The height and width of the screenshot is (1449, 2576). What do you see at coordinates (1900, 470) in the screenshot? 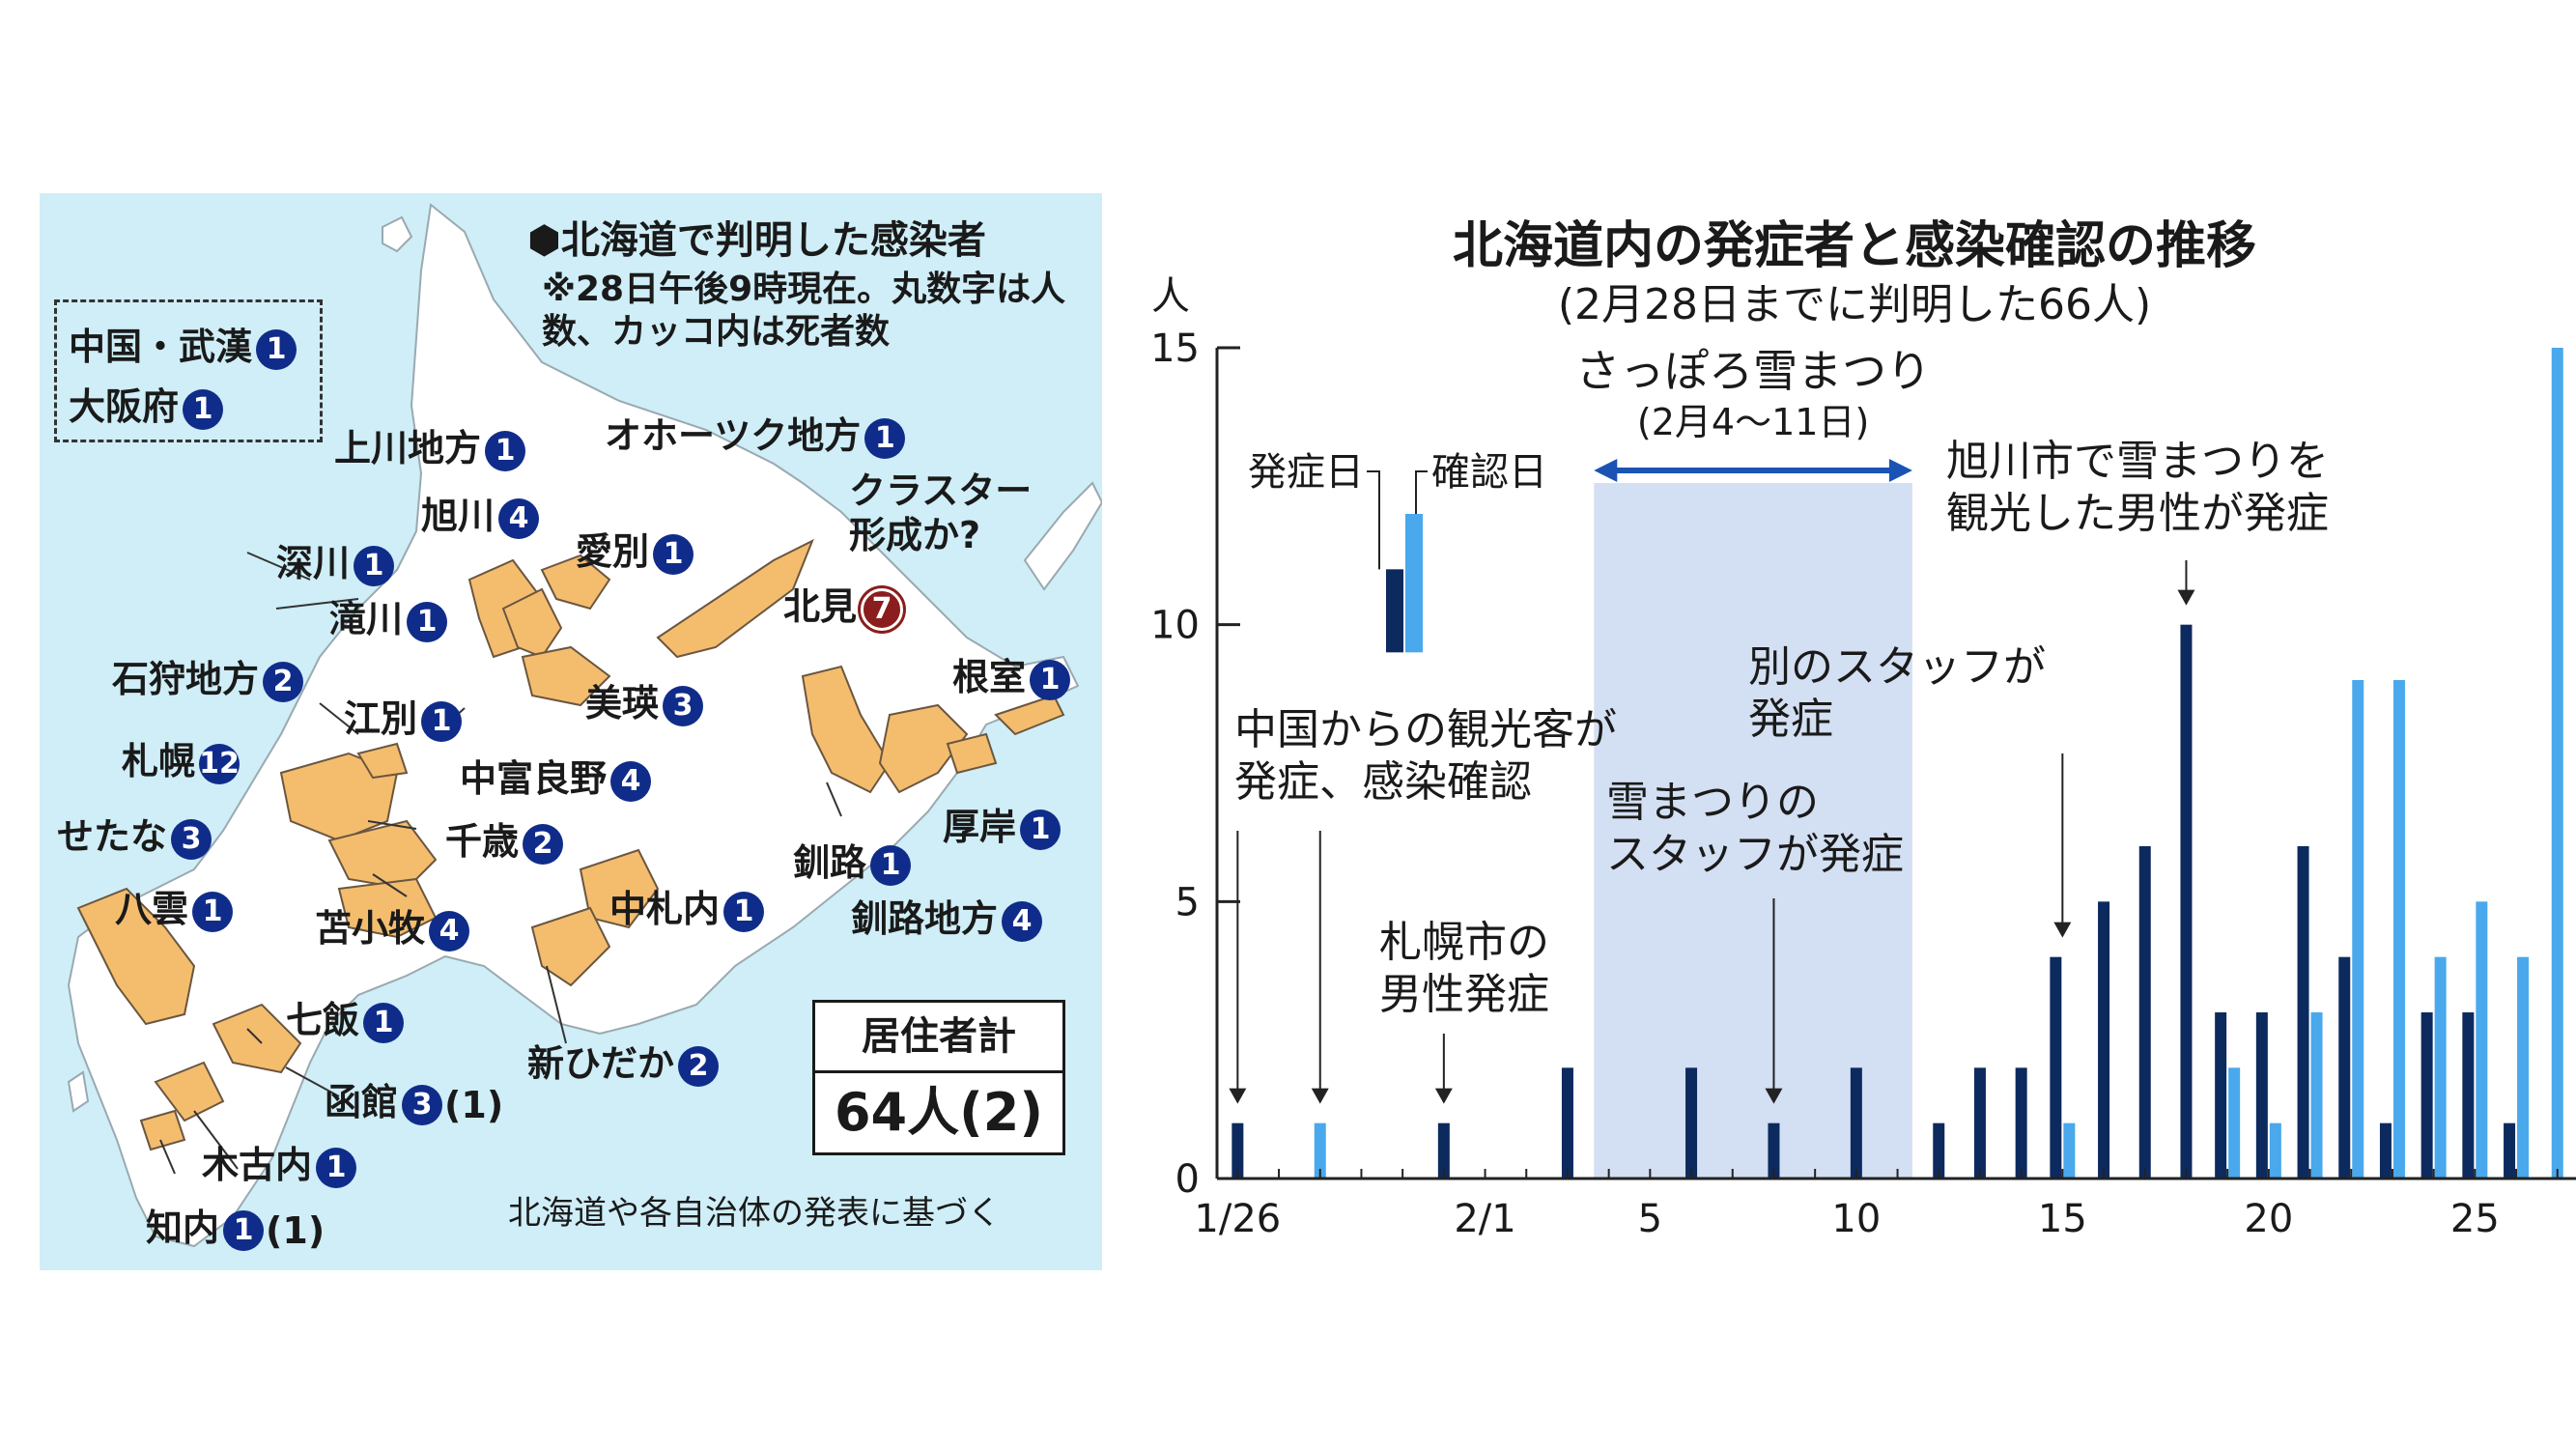
I see `festival-arrow-right` at bounding box center [1900, 470].